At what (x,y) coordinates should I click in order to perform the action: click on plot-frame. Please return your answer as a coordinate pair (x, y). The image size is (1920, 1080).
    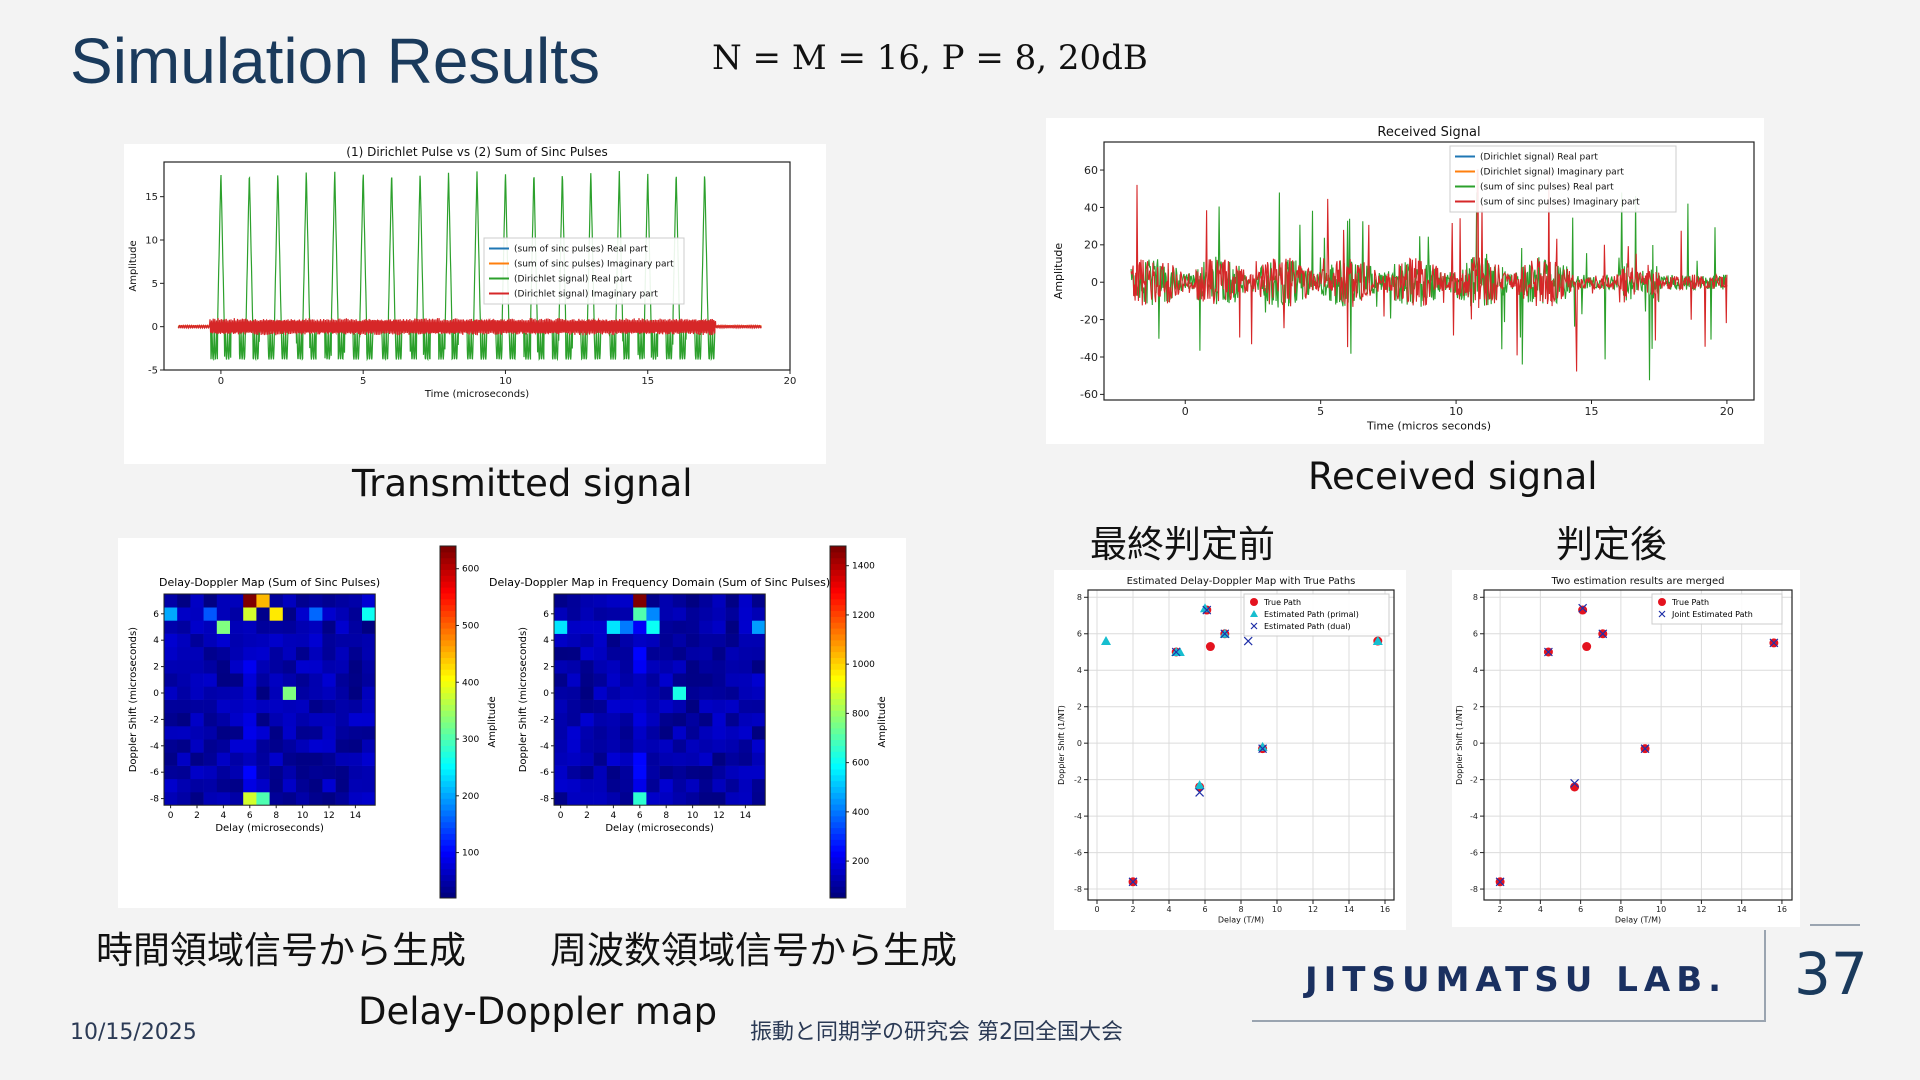
    Looking at the image, I should click on (659, 699).